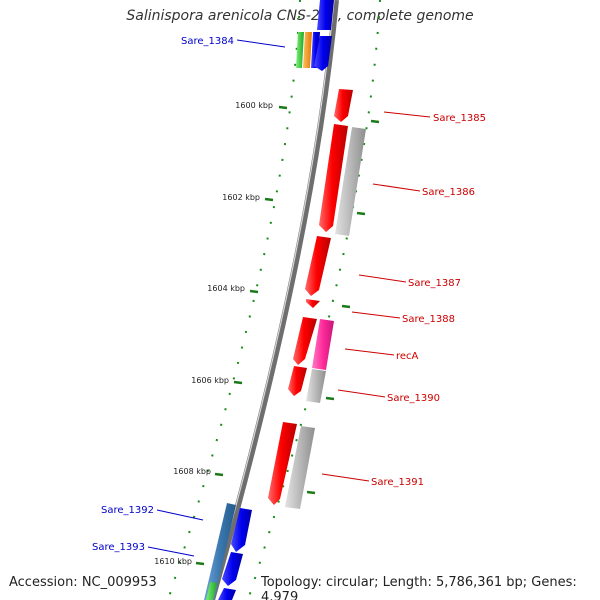  What do you see at coordinates (211, 591) in the screenshot?
I see `gene-sare-1393-green` at bounding box center [211, 591].